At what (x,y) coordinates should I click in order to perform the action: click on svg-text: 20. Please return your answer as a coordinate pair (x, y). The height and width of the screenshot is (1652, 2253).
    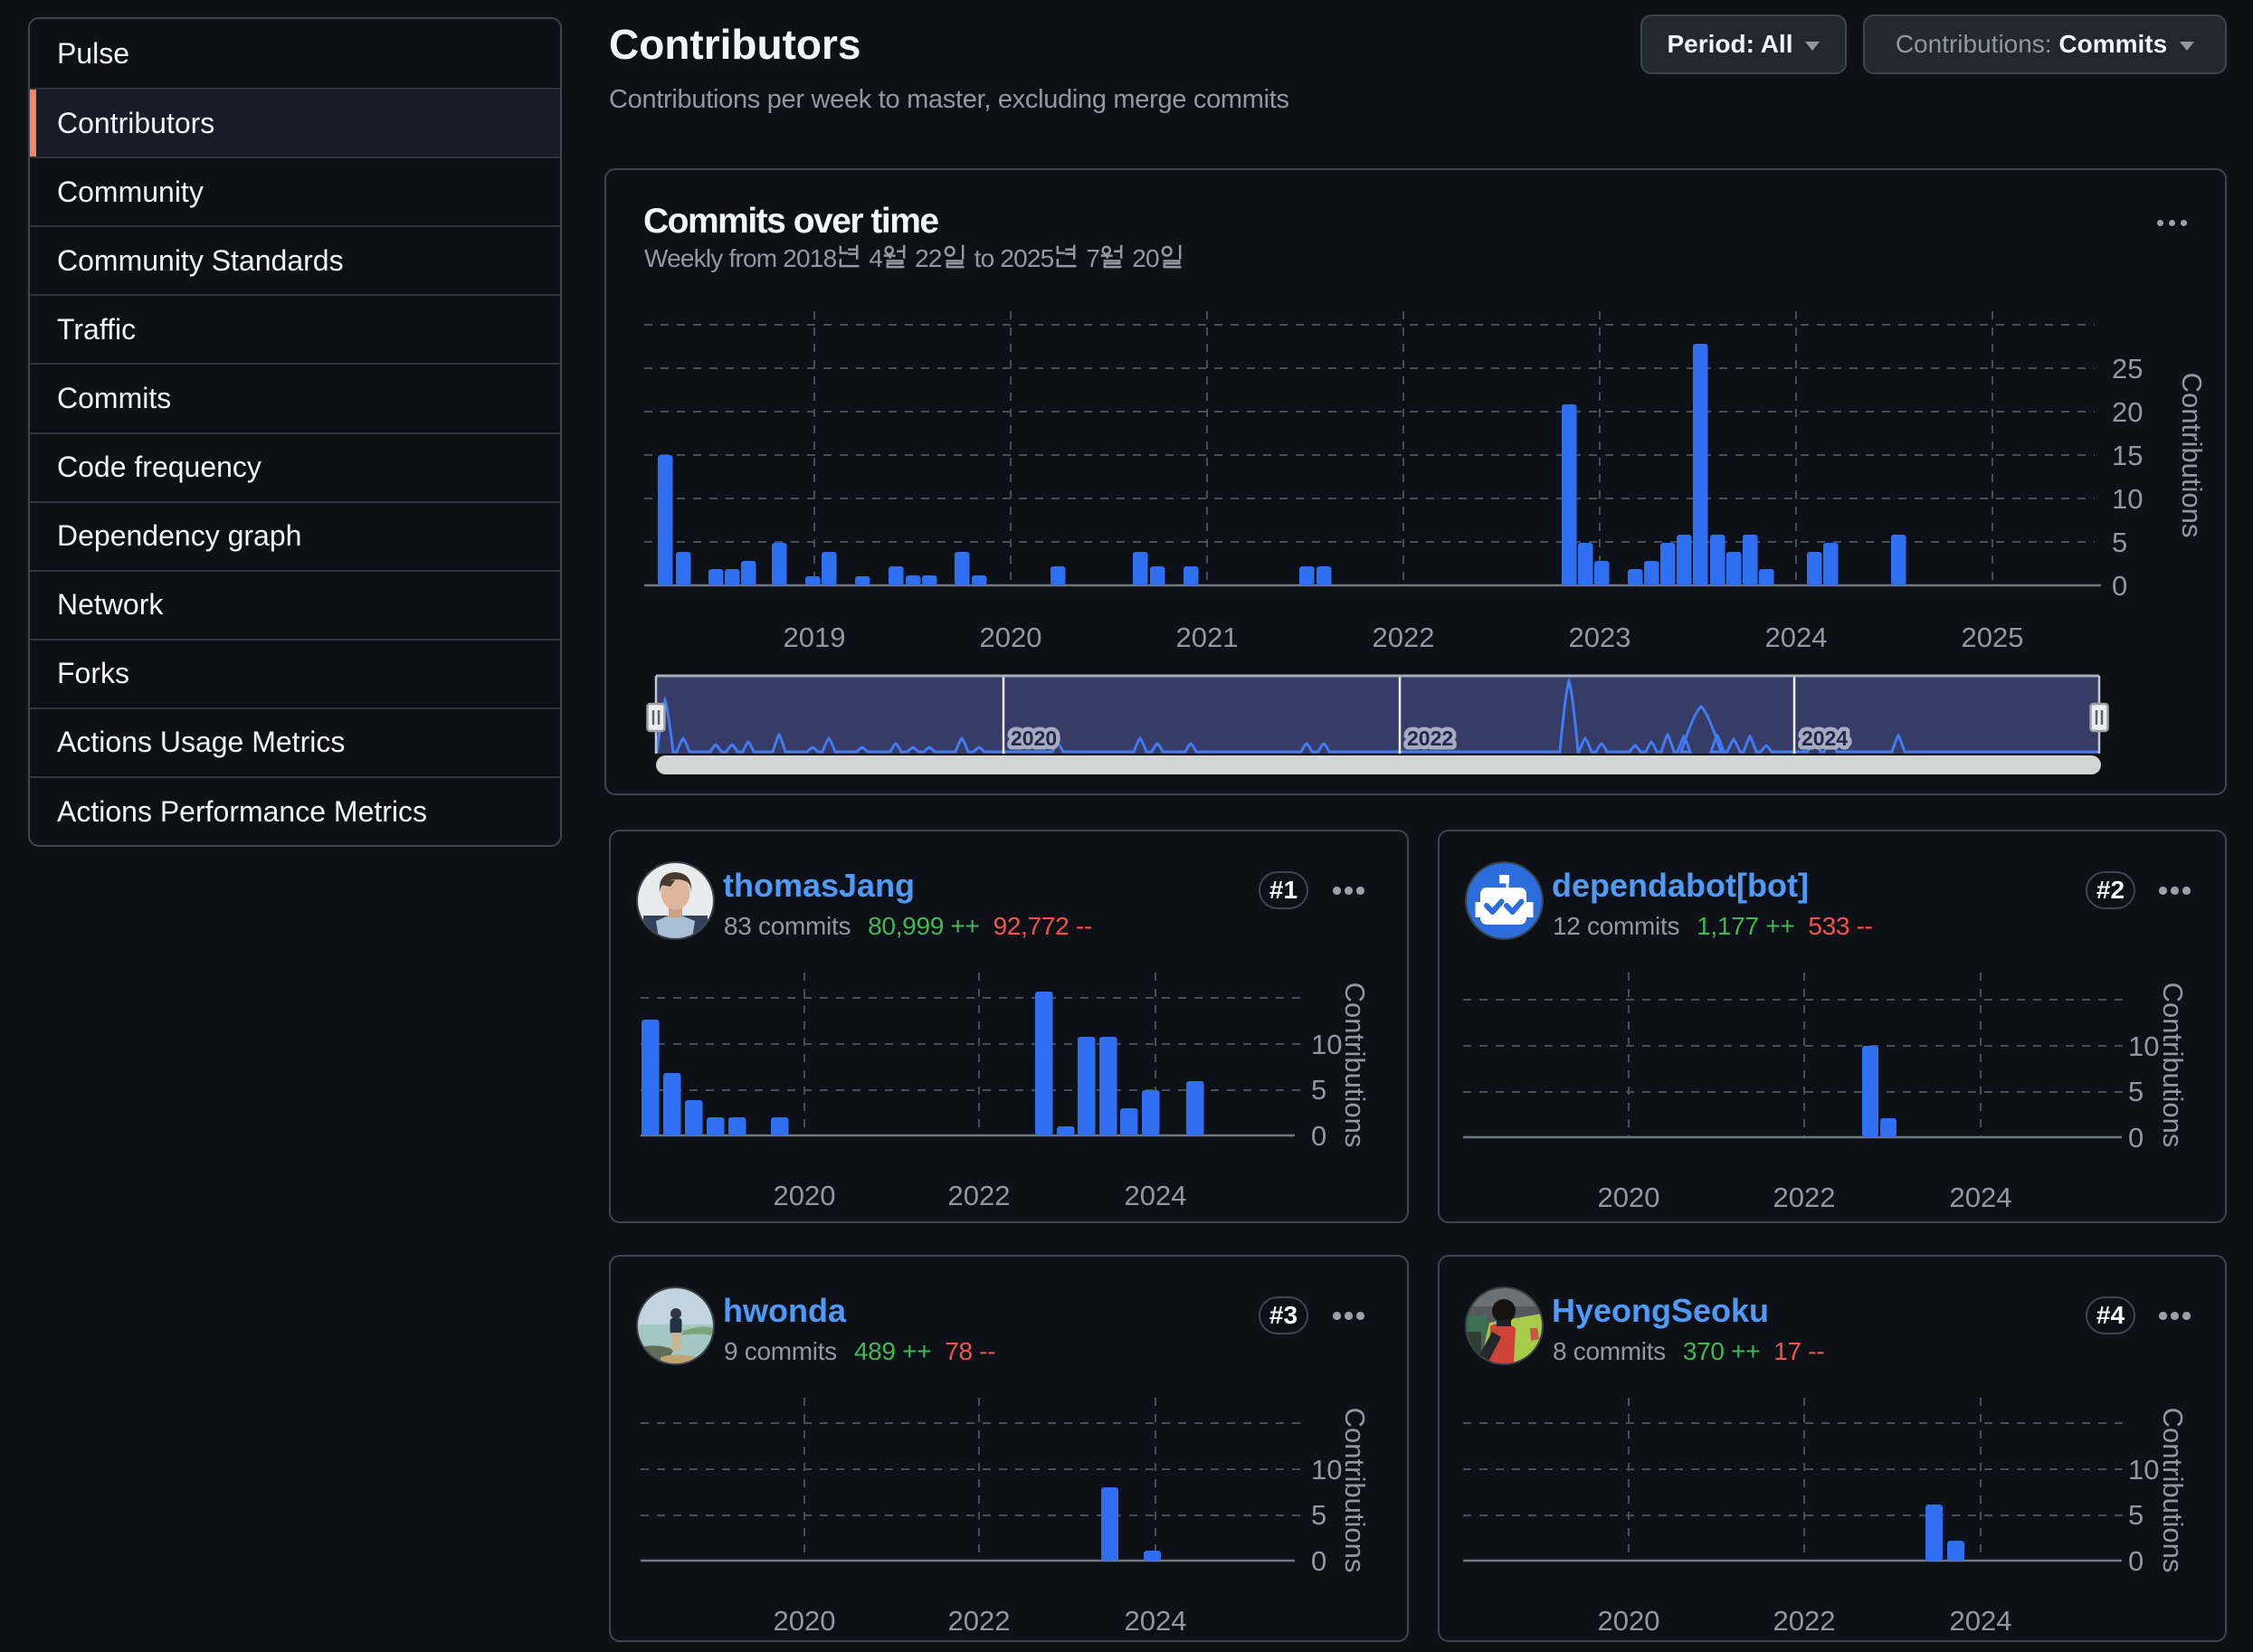
    Looking at the image, I should click on (2127, 412).